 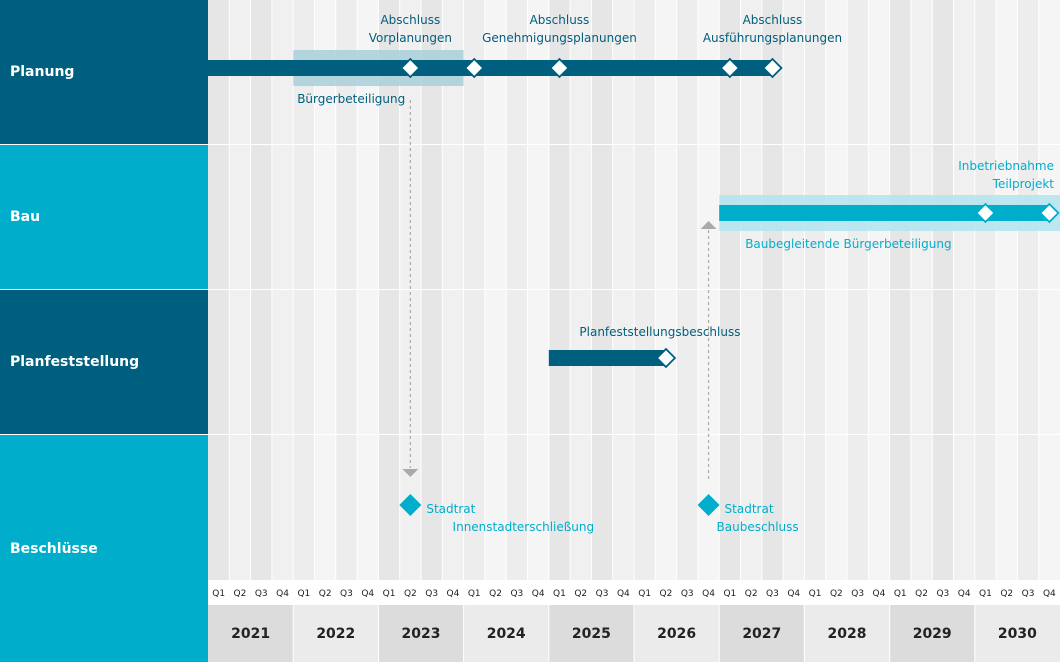 I want to click on milestone-label: Genehmigungsplanungen, so click(x=559, y=38).